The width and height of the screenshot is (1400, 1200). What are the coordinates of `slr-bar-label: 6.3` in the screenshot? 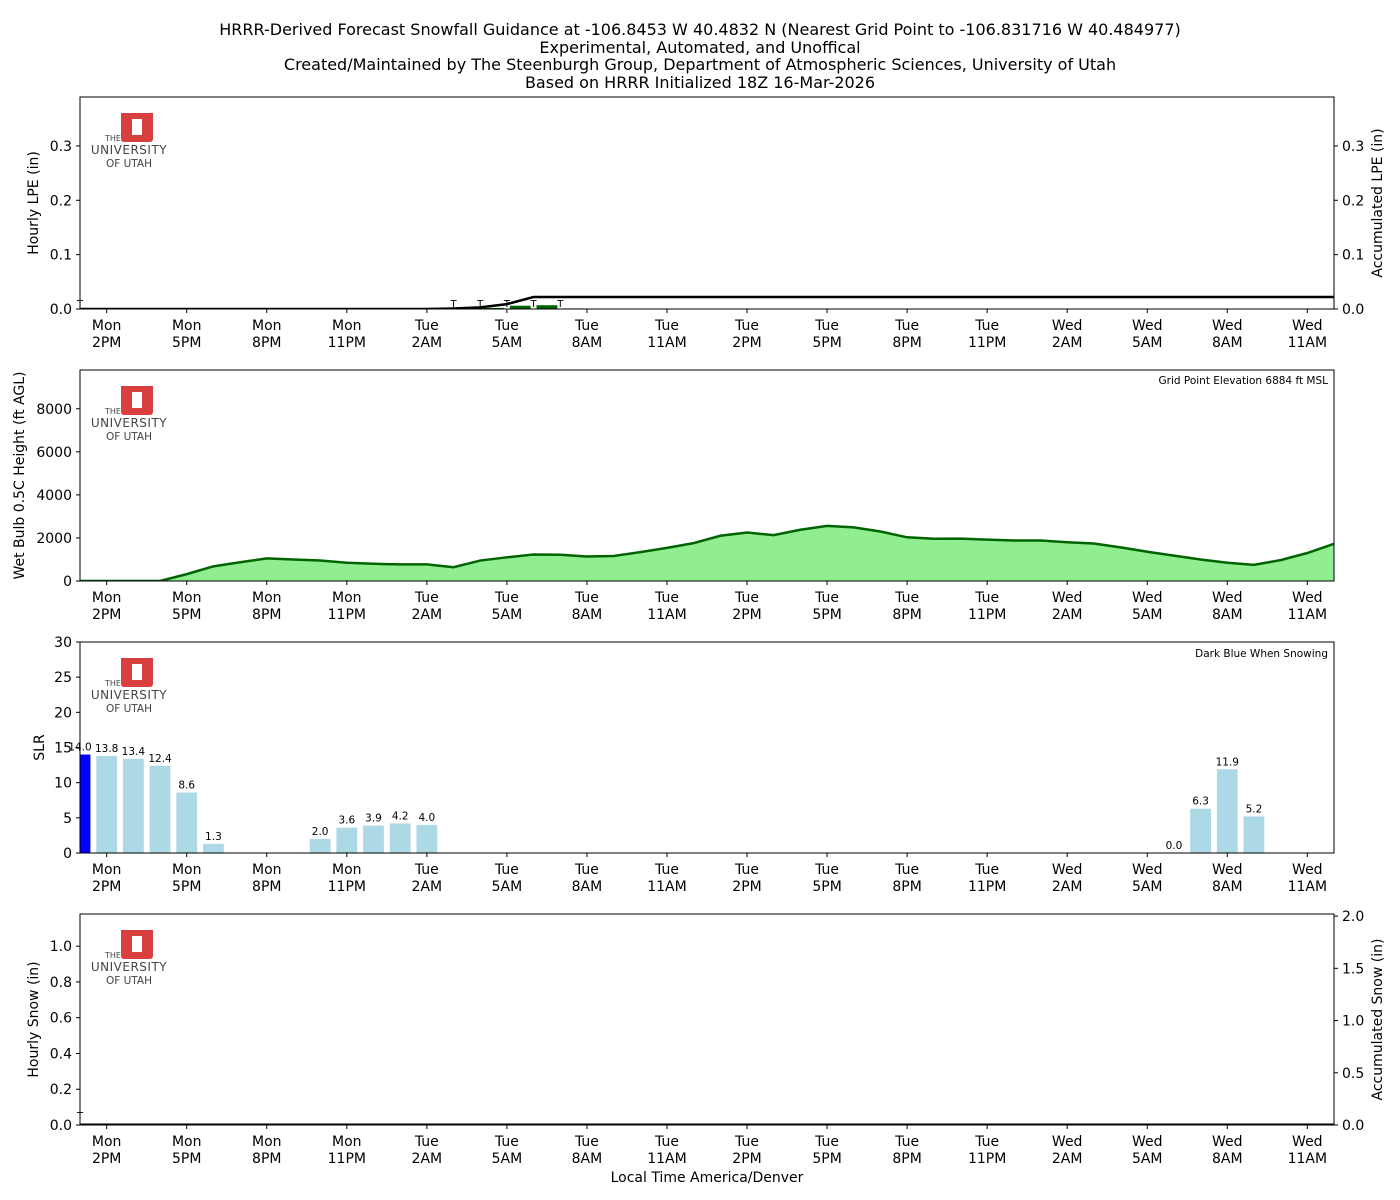 It's located at (1200, 802).